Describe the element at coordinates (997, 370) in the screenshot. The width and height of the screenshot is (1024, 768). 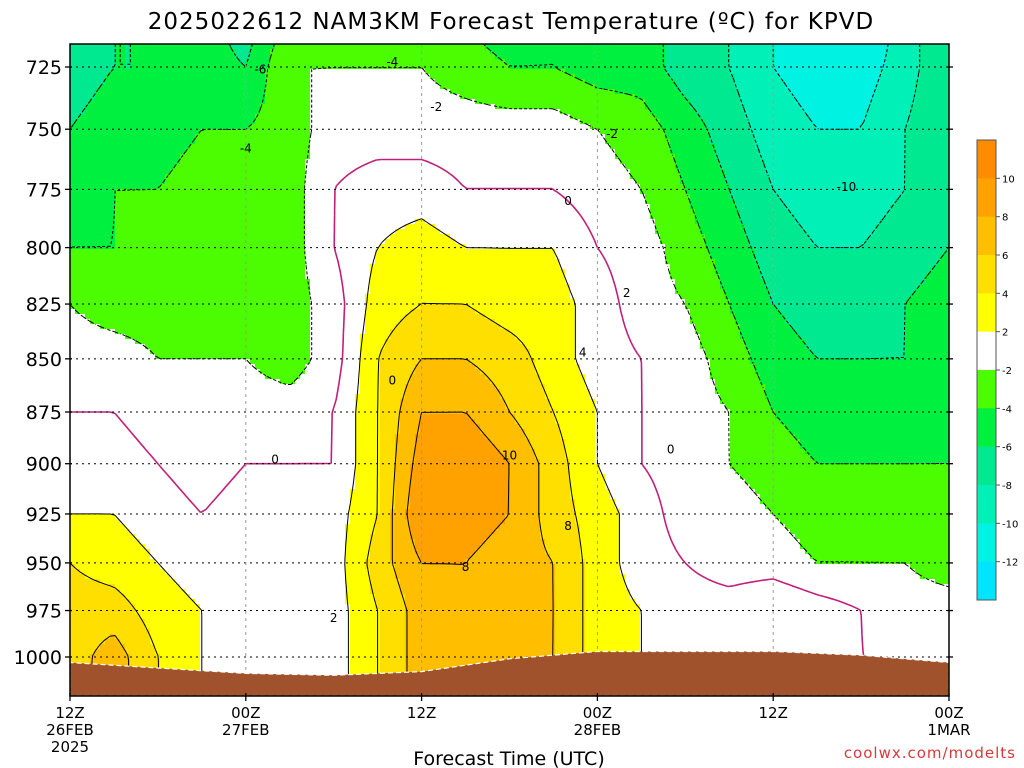
I see `colorbar: 10 8 6 4 2 -2 -4 -6 -8 -10 -12` at that location.